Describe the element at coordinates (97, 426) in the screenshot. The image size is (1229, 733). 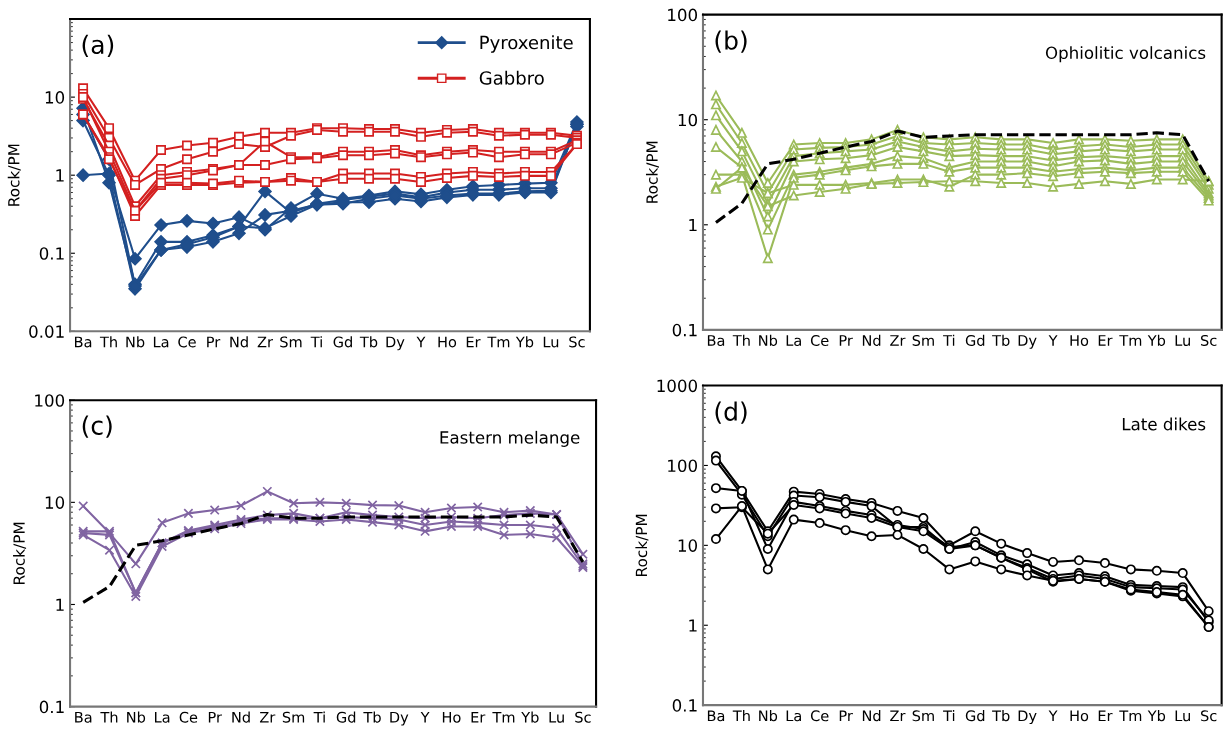
I see `annotation: (c)` at that location.